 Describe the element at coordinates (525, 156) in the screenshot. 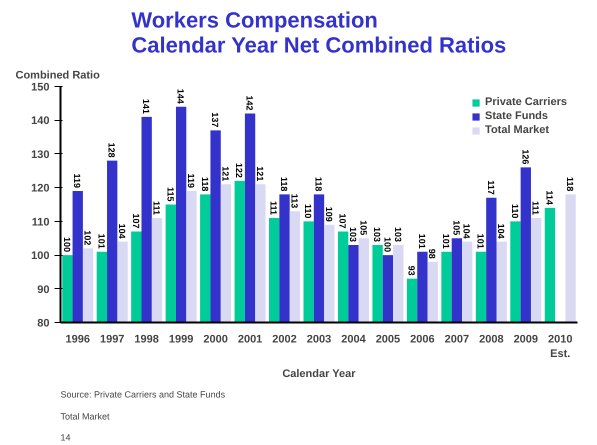

I see `data-label: 126` at that location.